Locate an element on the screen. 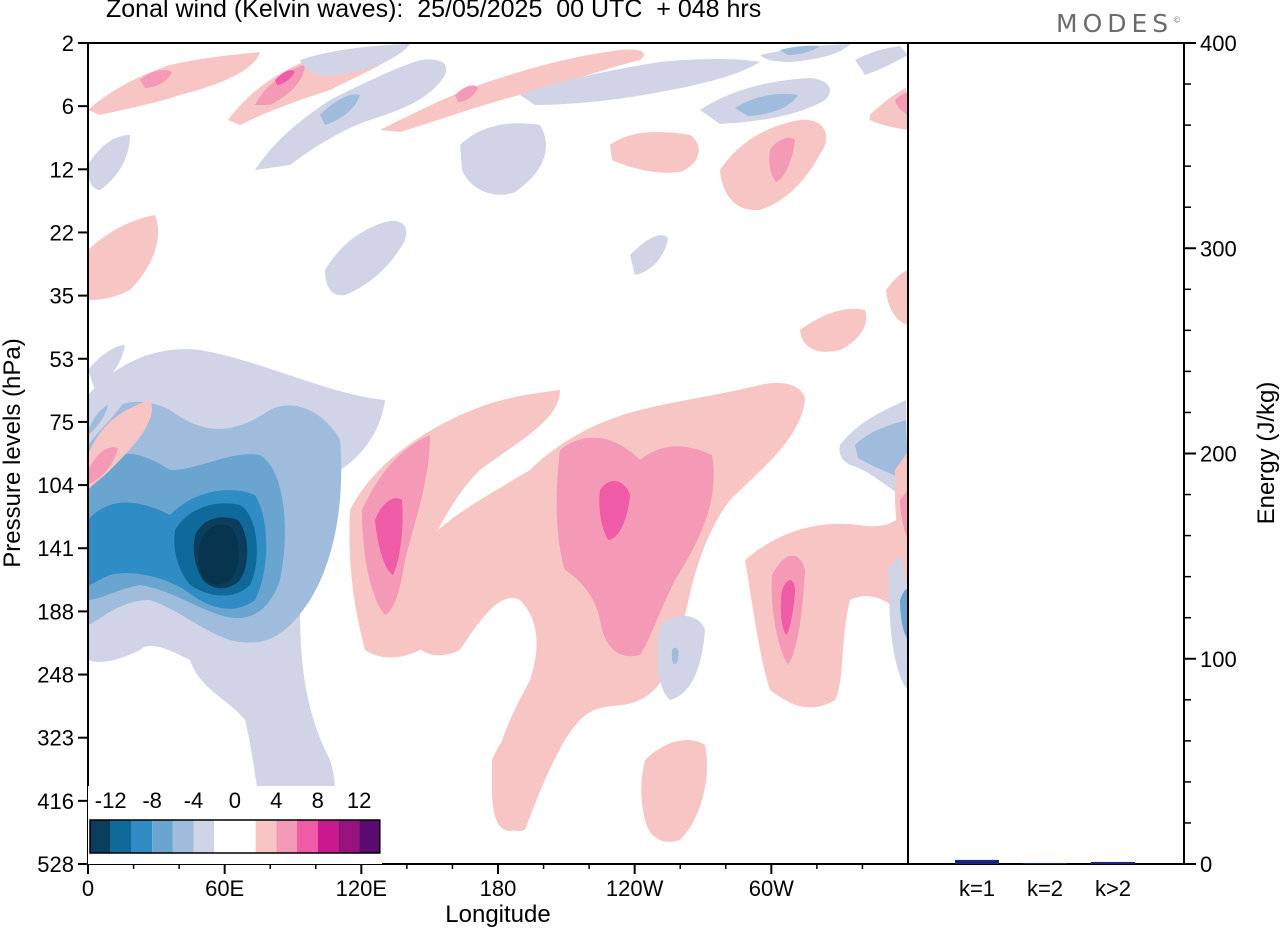 The height and width of the screenshot is (930, 1280). y-axis-title: Pressure levels (hPa) is located at coordinates (13, 452).